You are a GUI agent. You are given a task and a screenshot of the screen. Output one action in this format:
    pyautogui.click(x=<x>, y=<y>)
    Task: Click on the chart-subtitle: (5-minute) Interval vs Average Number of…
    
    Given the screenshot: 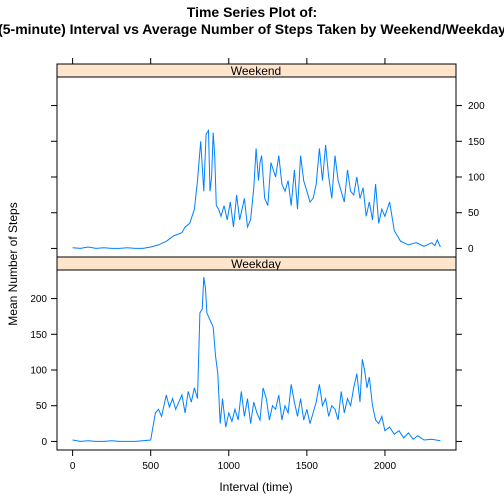 What is the action you would take?
    pyautogui.click(x=252, y=29)
    